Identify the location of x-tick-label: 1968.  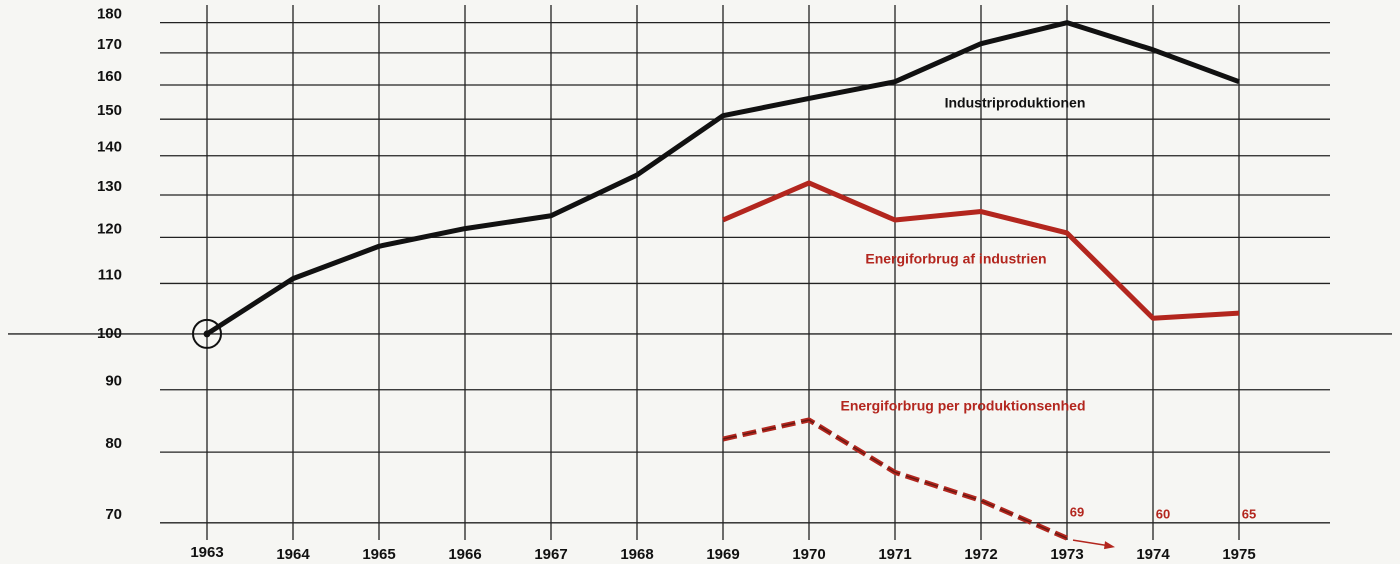
(636, 554).